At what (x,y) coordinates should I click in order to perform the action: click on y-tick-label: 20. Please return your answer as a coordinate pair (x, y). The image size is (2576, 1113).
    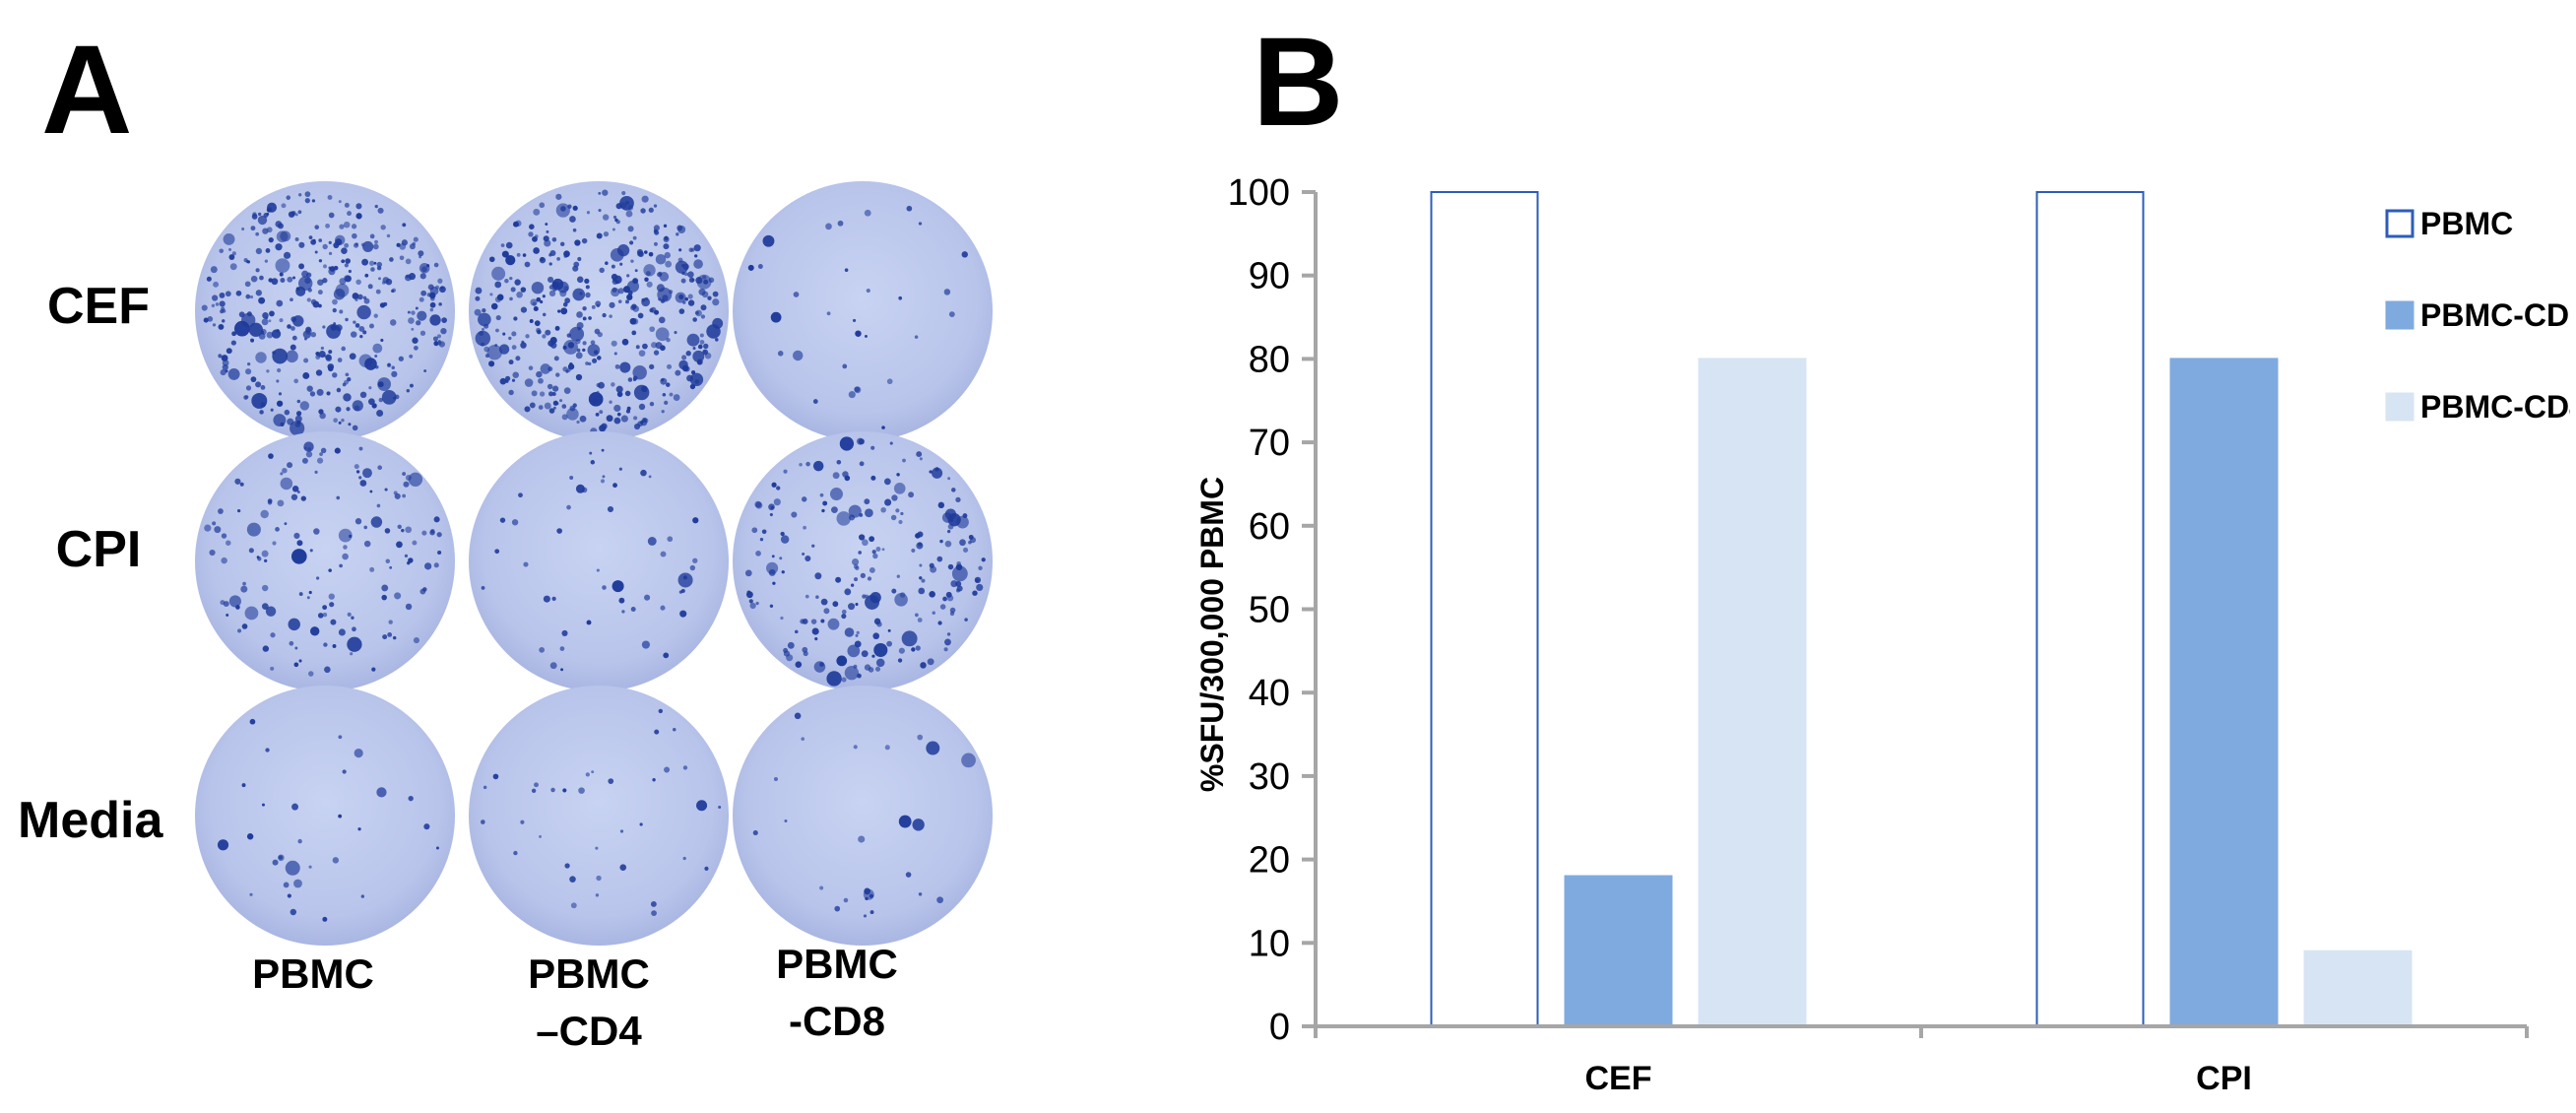
    Looking at the image, I should click on (1269, 861).